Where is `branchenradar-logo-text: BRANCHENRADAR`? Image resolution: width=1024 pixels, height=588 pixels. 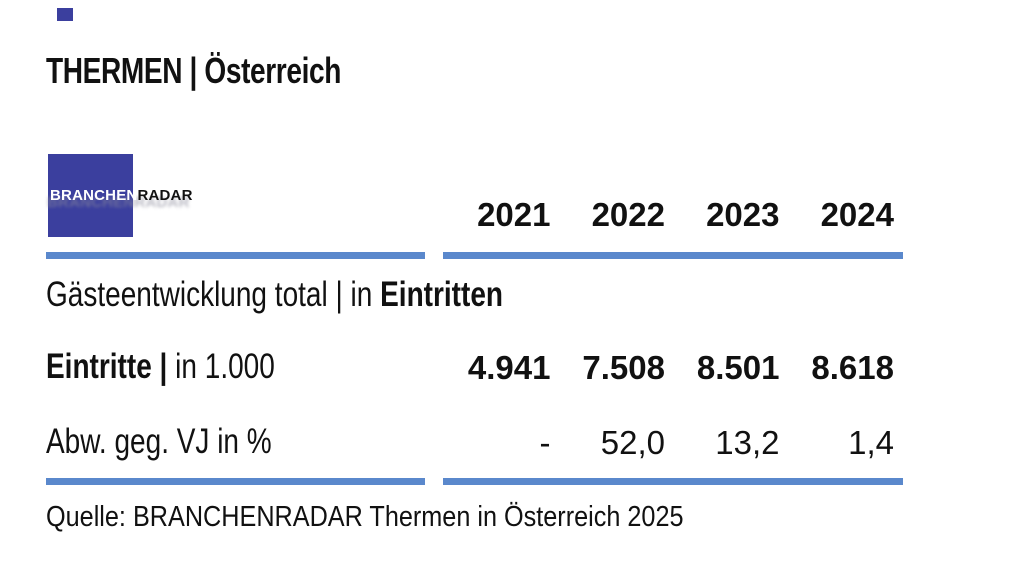
branchenradar-logo-text: BRANCHENRADAR is located at coordinates (121, 195).